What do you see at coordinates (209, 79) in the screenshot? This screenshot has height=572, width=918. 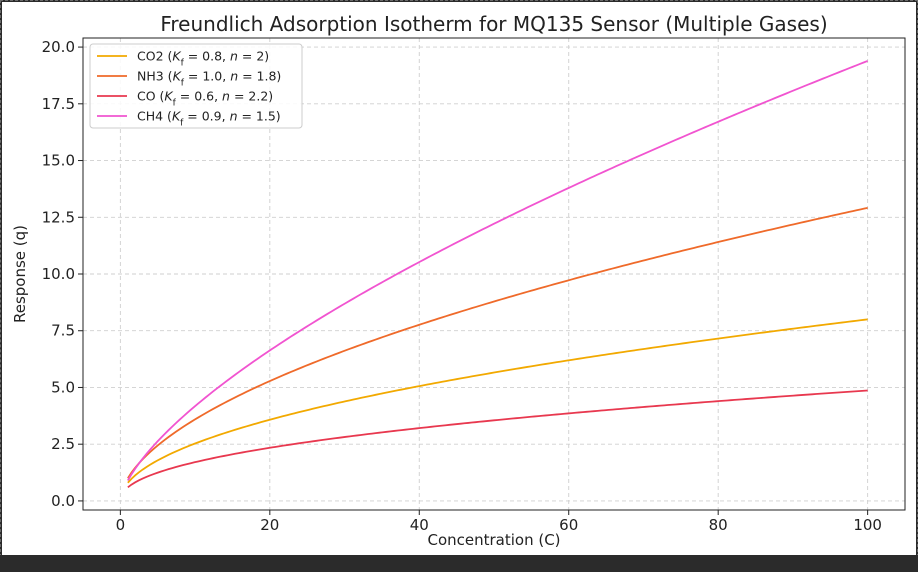 I see `legend-entry-nh3: NH3 (Kf = 1.0, n = 1.8)` at bounding box center [209, 79].